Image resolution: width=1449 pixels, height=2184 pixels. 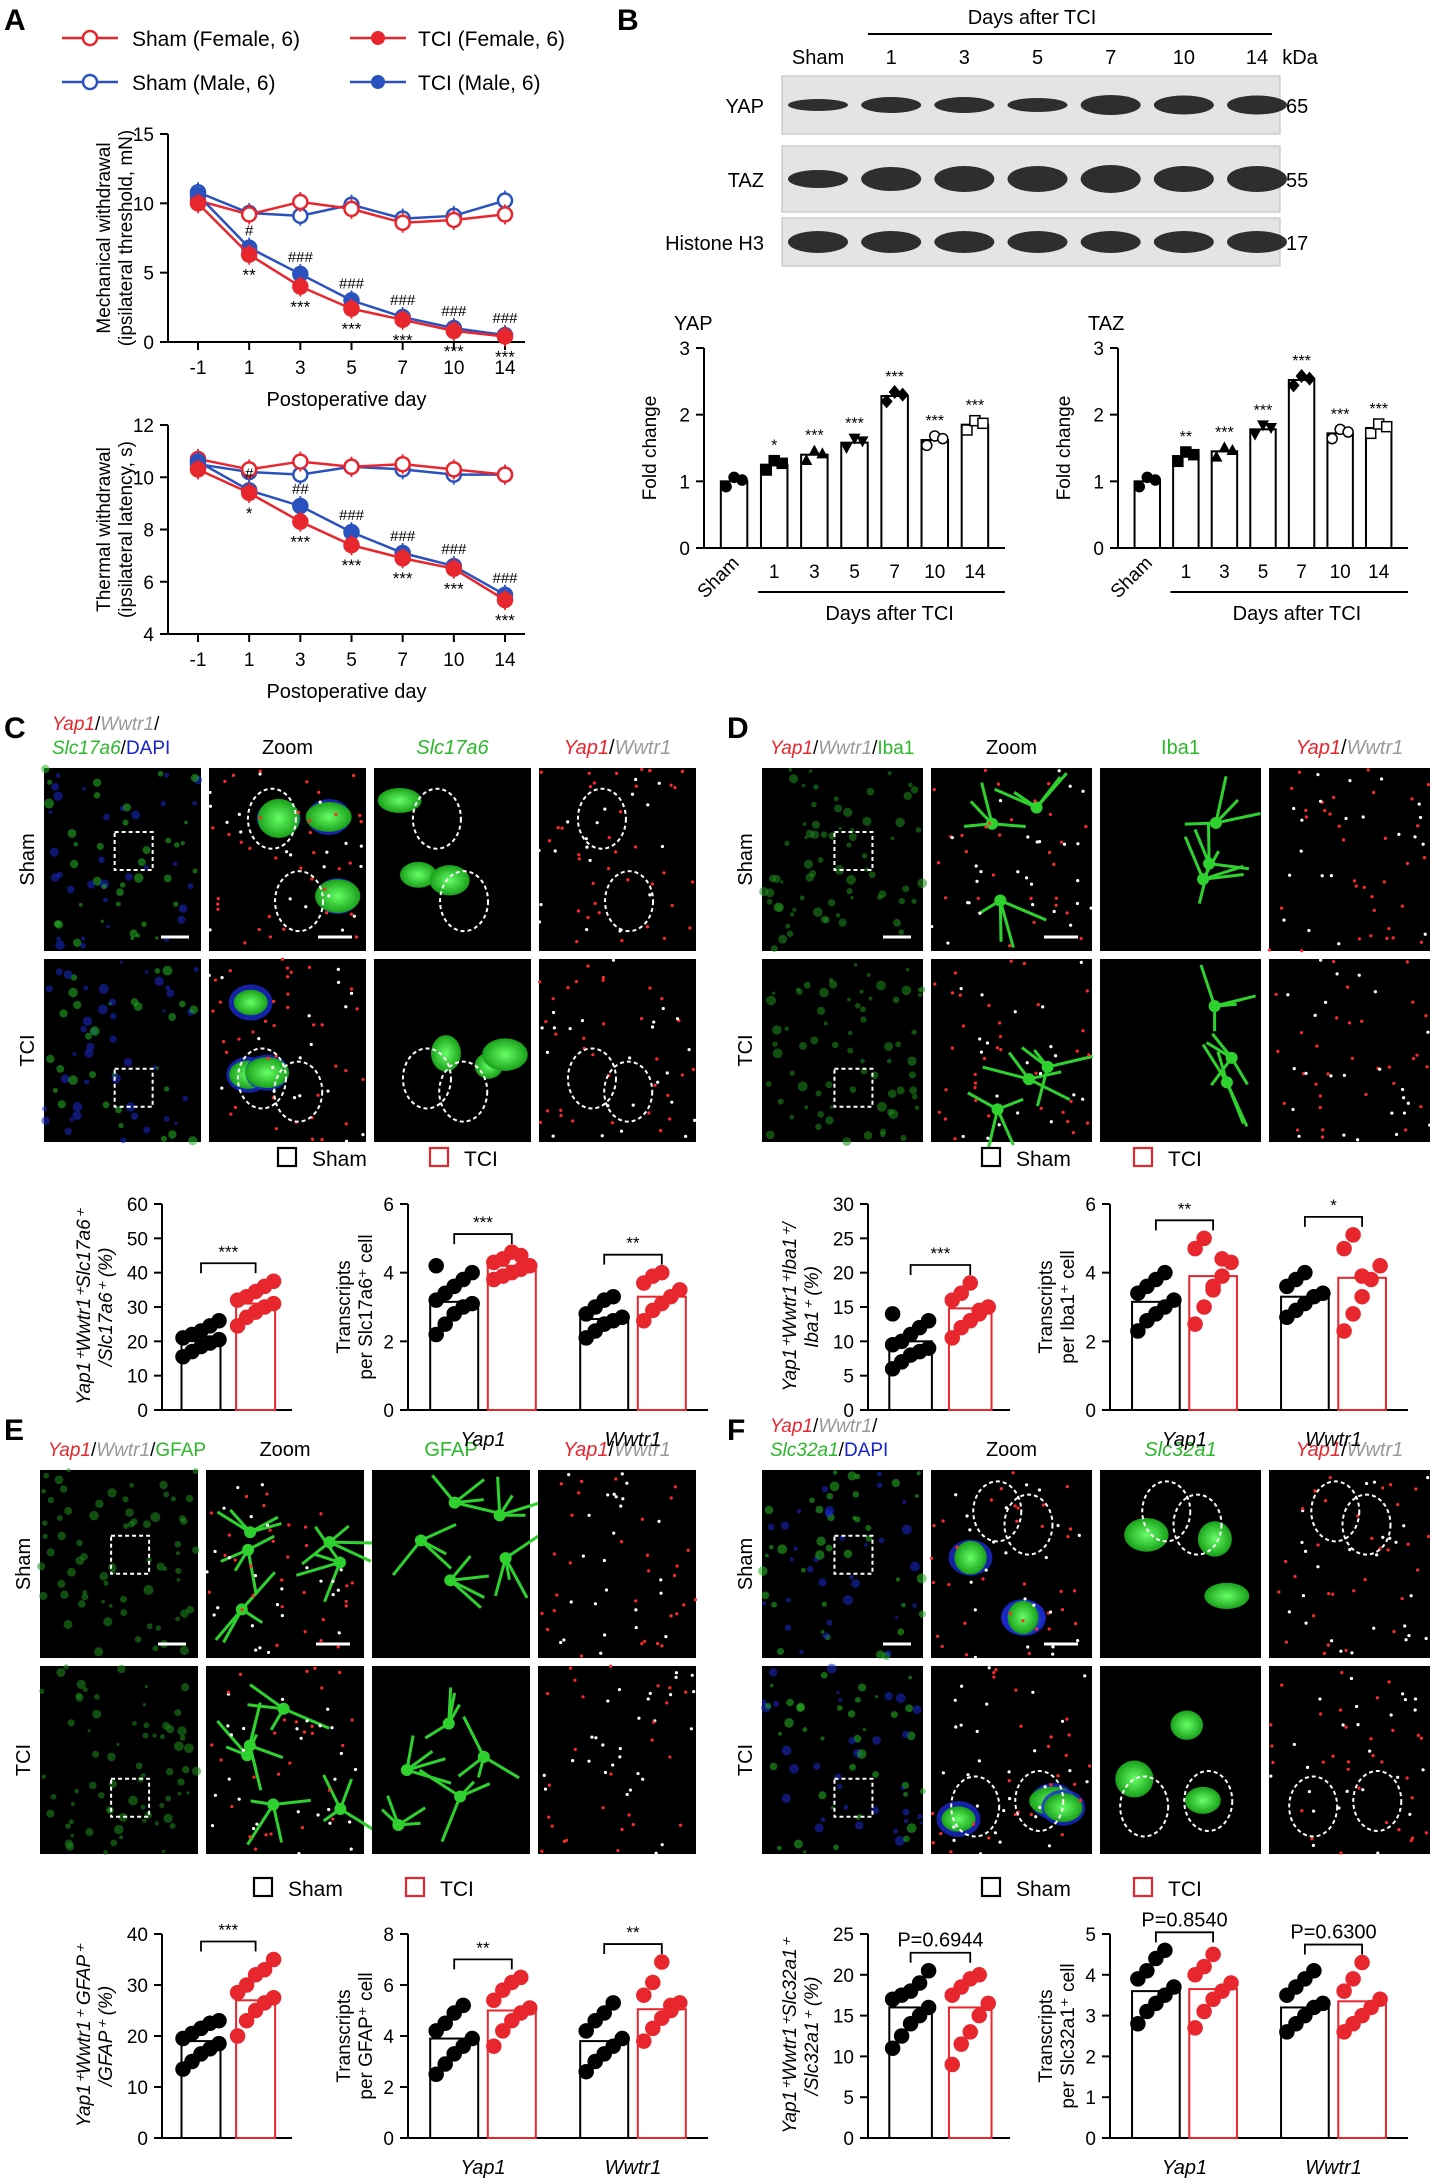 What do you see at coordinates (1224, 432) in the screenshot?
I see `sig-label: ***` at bounding box center [1224, 432].